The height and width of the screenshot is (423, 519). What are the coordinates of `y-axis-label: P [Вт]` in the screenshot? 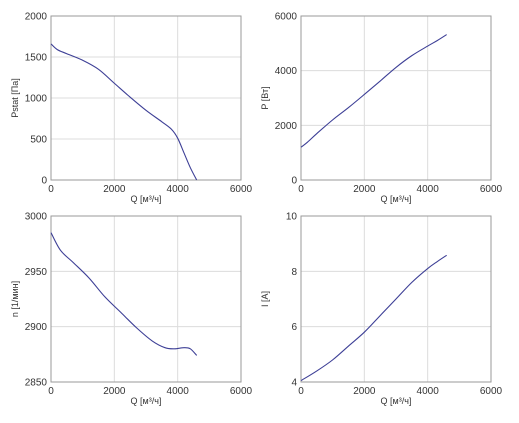 It's located at (265, 97).